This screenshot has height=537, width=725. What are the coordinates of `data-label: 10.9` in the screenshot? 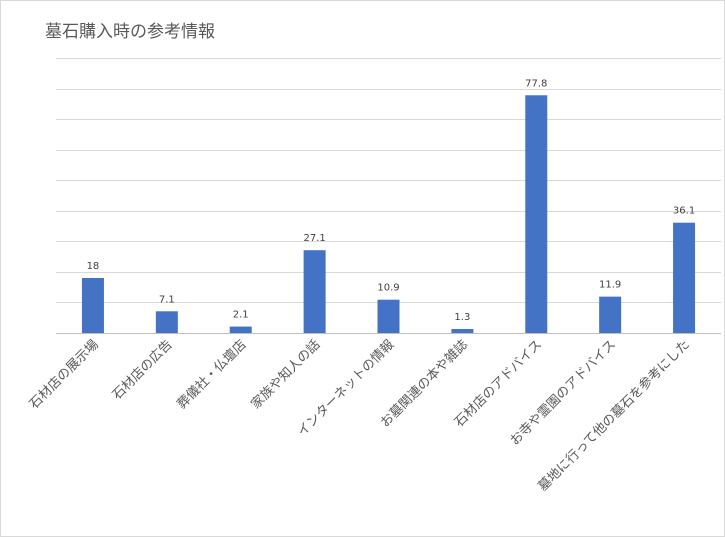 It's located at (388, 288).